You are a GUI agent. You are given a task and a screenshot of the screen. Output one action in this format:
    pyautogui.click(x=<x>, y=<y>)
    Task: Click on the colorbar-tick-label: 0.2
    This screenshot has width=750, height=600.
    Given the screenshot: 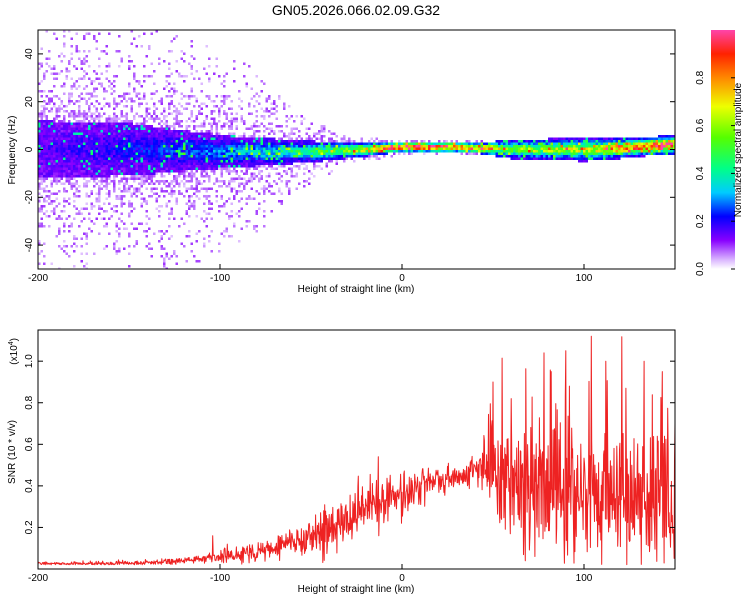 What is the action you would take?
    pyautogui.click(x=700, y=221)
    